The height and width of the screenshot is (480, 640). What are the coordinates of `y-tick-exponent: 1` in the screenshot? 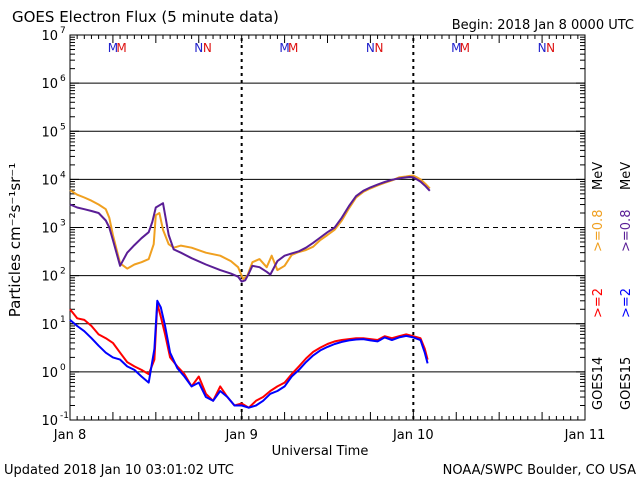 It's located at (63, 320).